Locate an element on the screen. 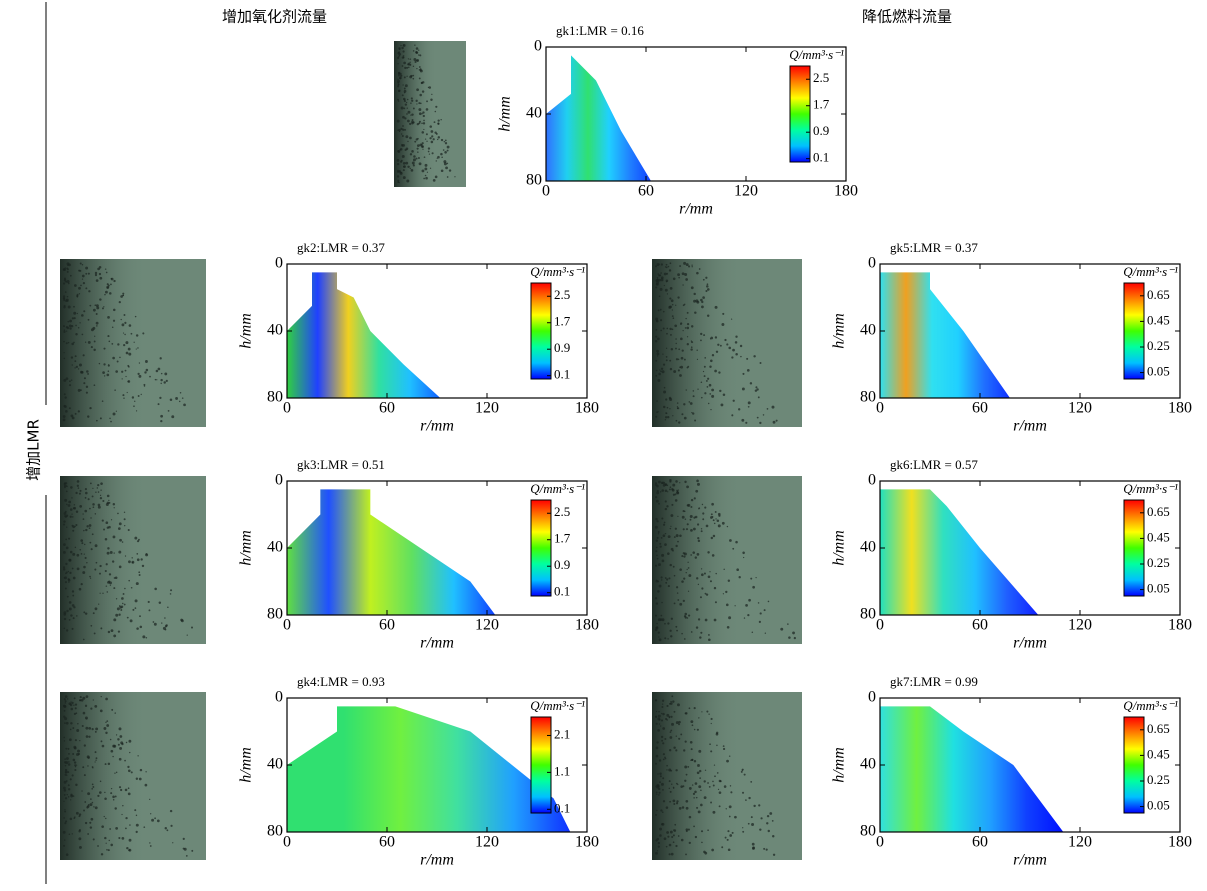 This screenshot has height=891, width=1207. y-tick-label: 40 is located at coordinates (275, 764).